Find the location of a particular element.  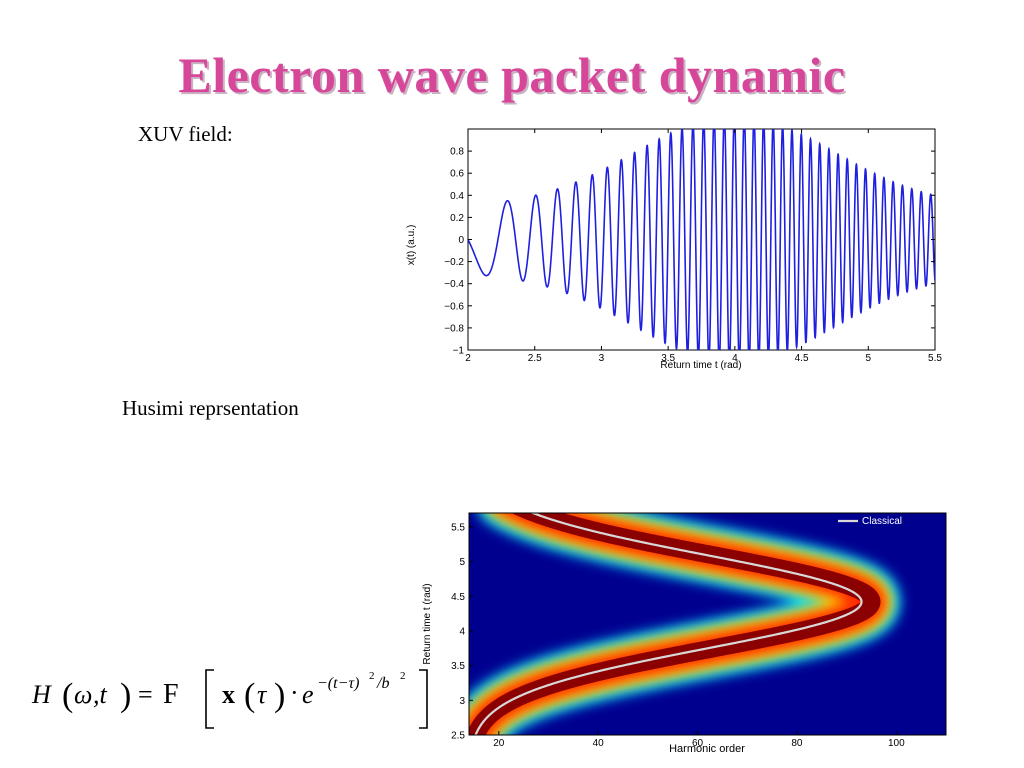

xuv-y-tick-label: 0.4 is located at coordinates (457, 196).